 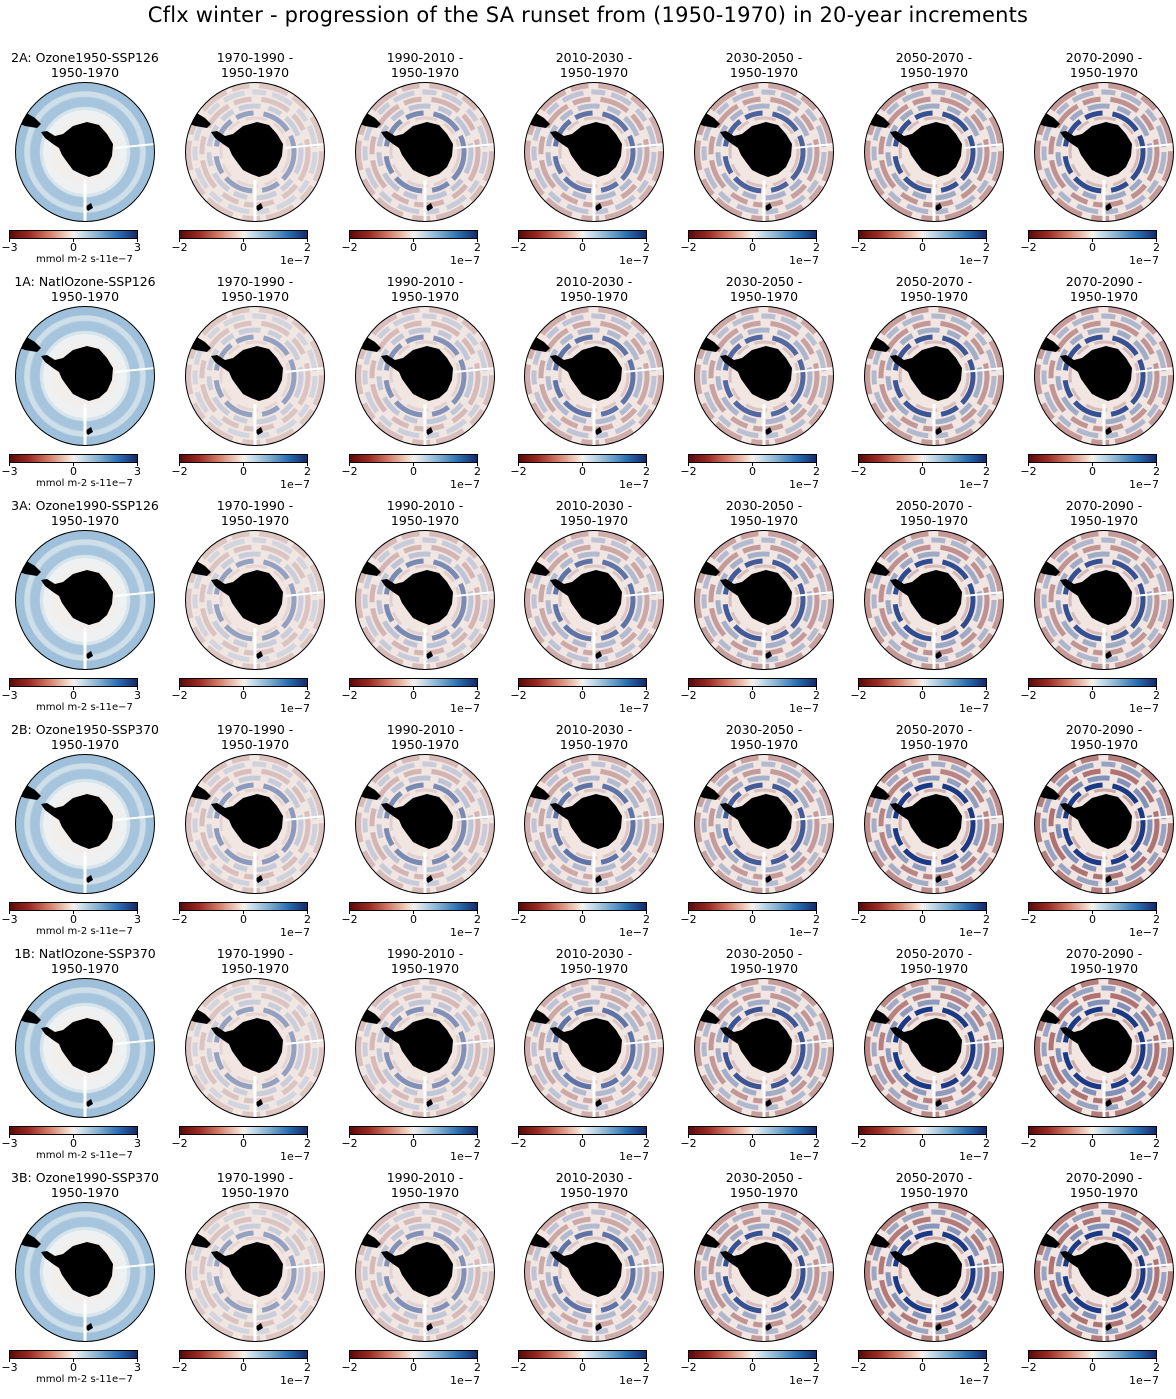 I want to click on exponent-text: 1e−7, so click(x=119, y=259).